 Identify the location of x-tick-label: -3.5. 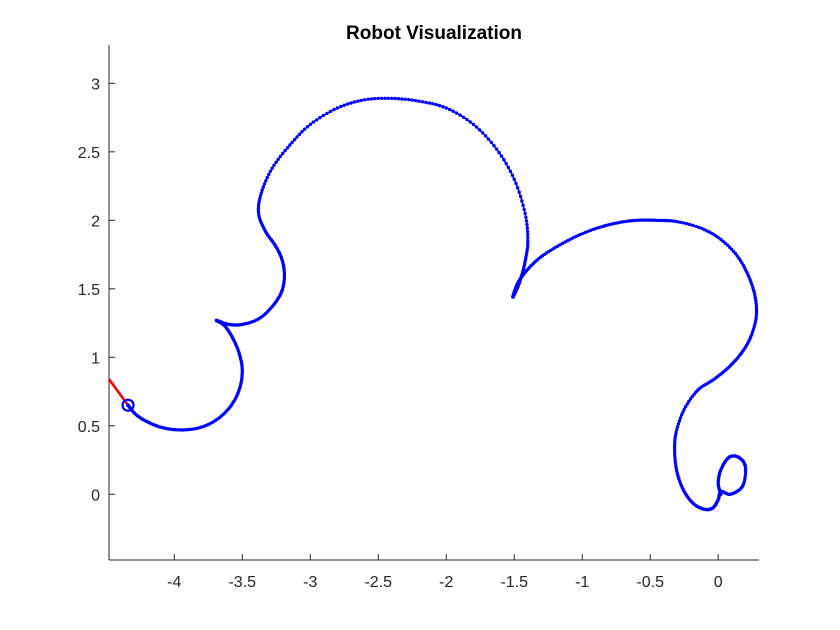
(242, 582).